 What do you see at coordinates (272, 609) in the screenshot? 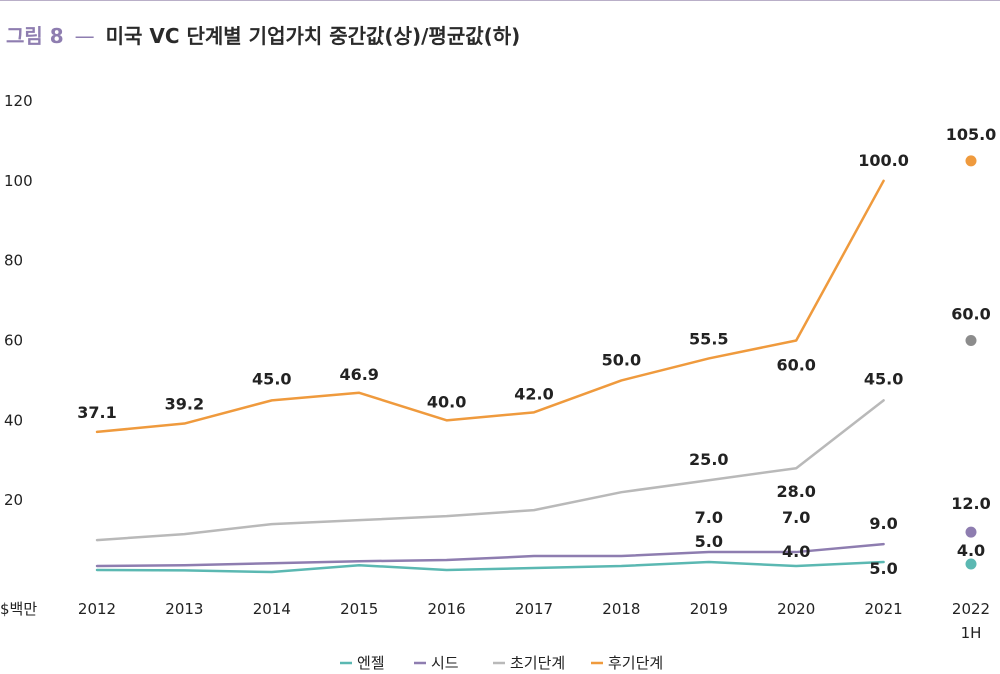
I see `x-tick-label: 2014` at bounding box center [272, 609].